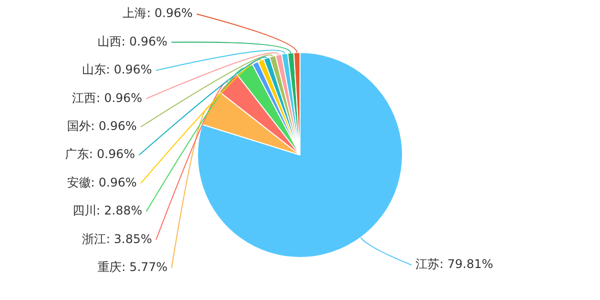 This screenshot has height=300, width=600. I want to click on slice-label: 国外: 0.96%, so click(101, 126).